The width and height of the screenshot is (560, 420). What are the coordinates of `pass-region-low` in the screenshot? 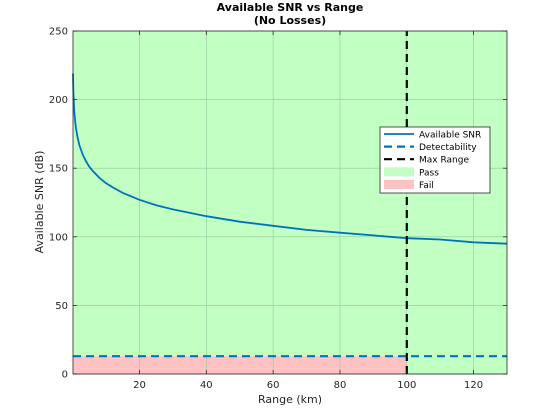 It's located at (456, 365).